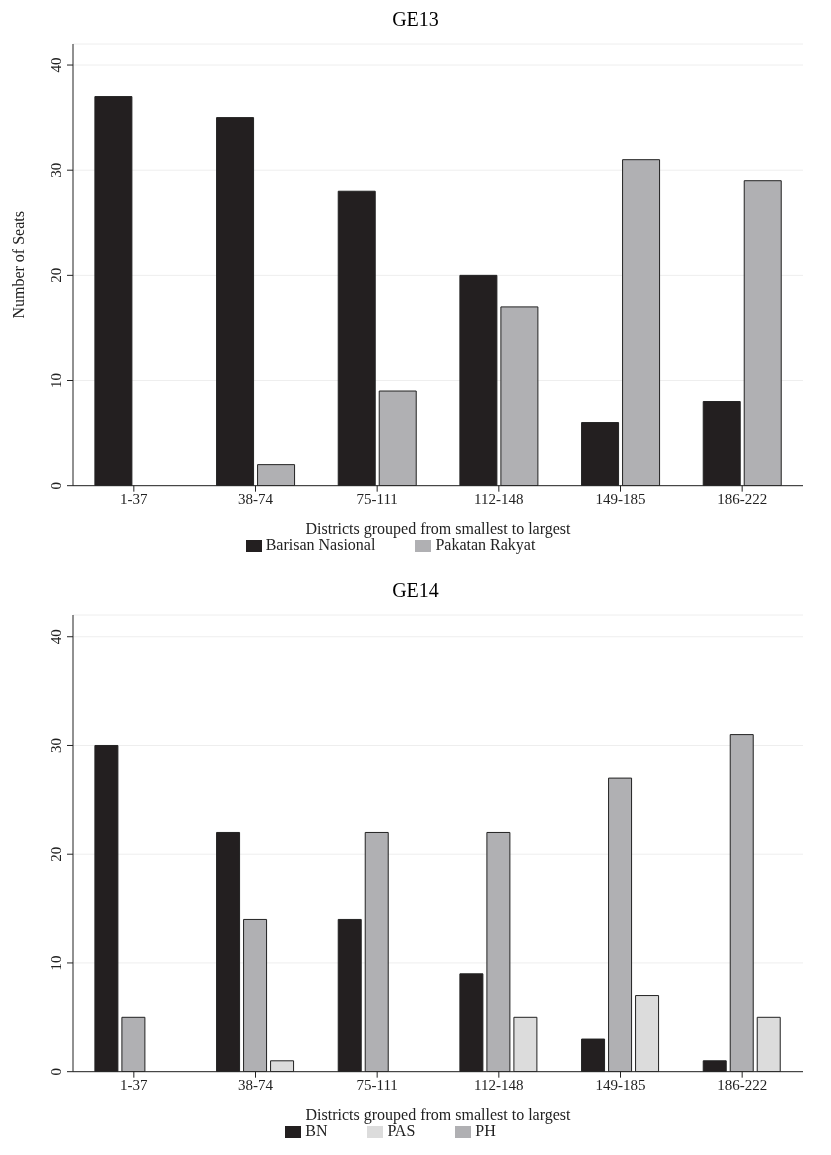 The height and width of the screenshot is (1155, 831). What do you see at coordinates (485, 544) in the screenshot?
I see `legend-label: Pakatan Rakyat` at bounding box center [485, 544].